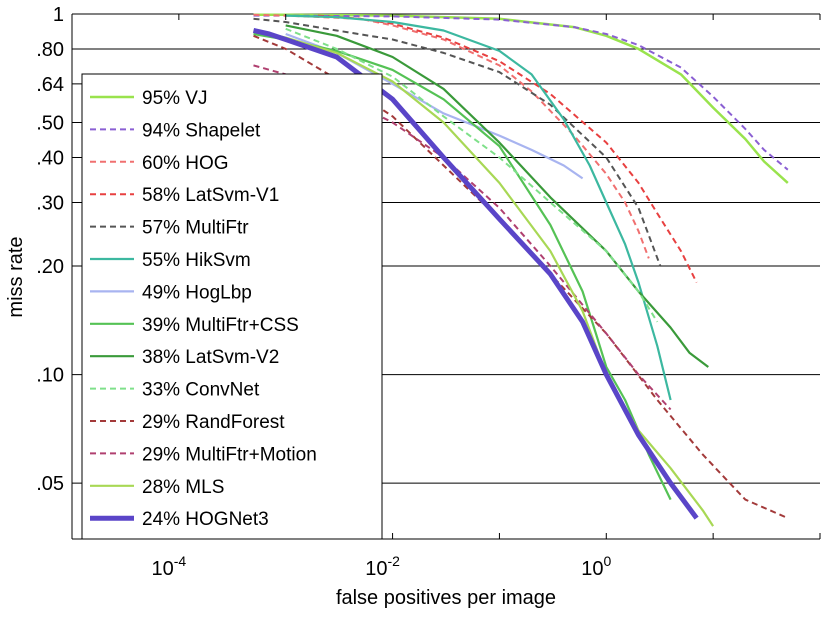 The image size is (822, 619). What do you see at coordinates (183, 487) in the screenshot?
I see `legend-label: 28% MLS` at bounding box center [183, 487].